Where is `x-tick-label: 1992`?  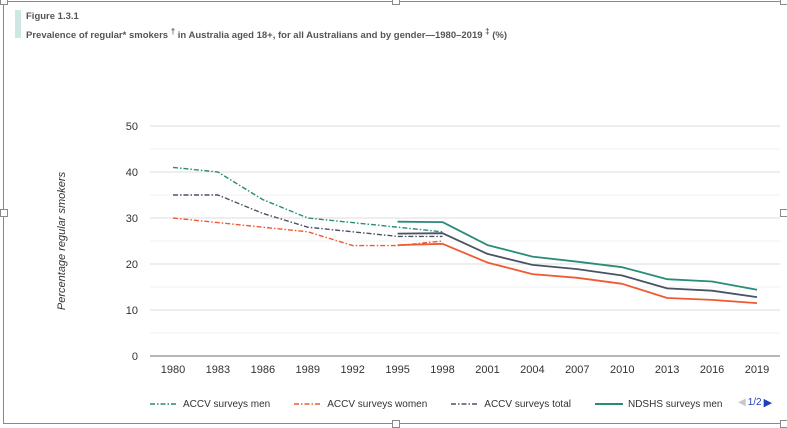
x-tick-label: 1992 is located at coordinates (352, 370).